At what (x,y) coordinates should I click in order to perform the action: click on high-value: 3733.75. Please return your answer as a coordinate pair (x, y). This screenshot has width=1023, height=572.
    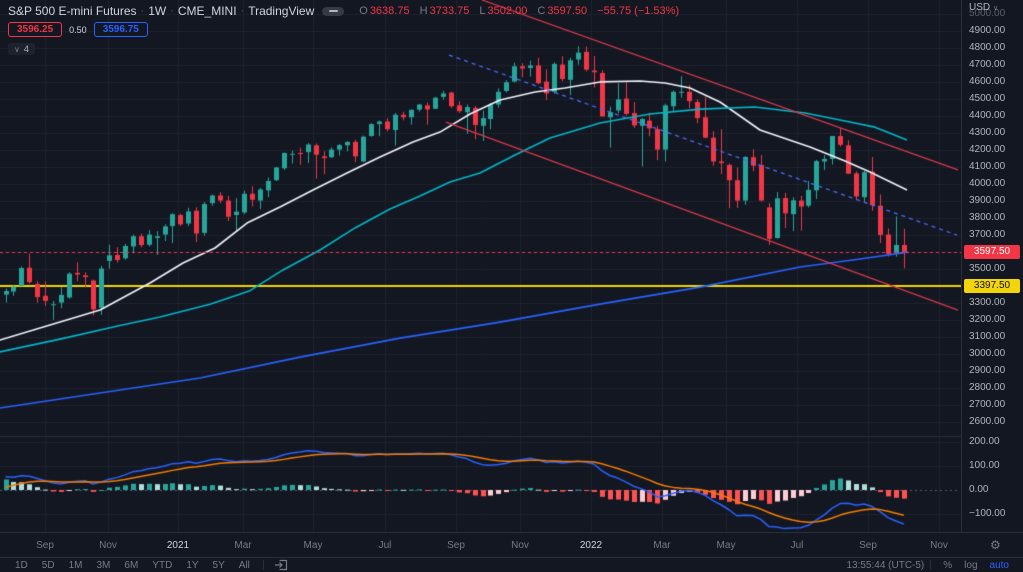
    Looking at the image, I should click on (449, 11).